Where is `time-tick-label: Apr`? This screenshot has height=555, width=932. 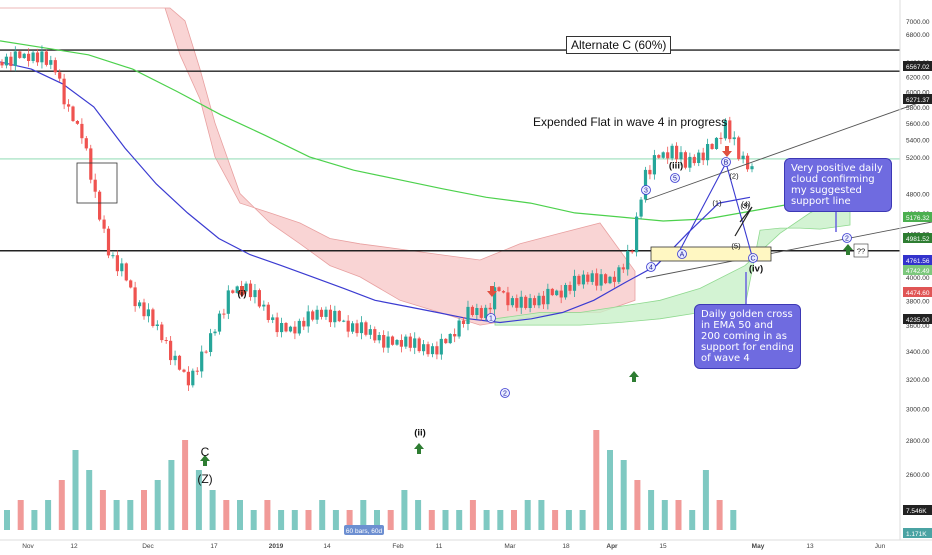
time-tick-label: Apr is located at coordinates (612, 546).